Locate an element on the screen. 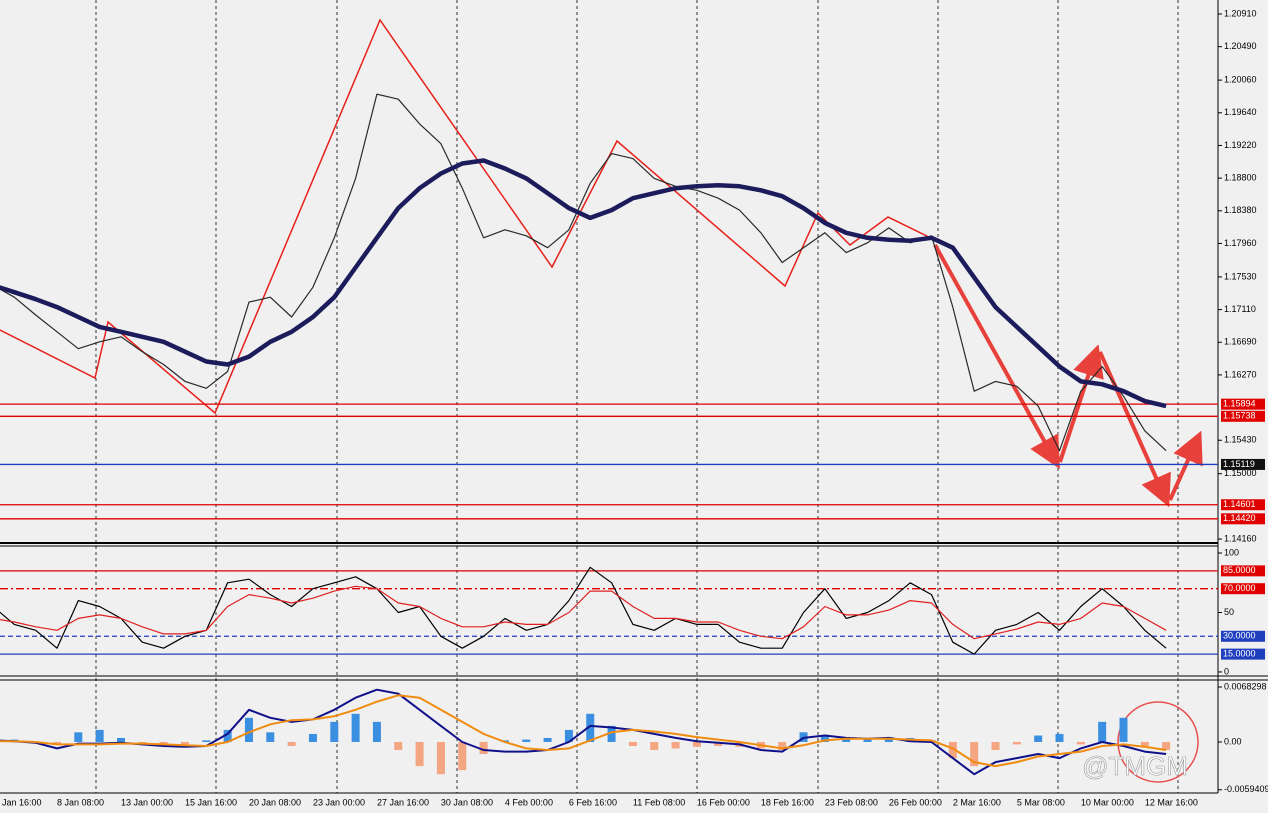 This screenshot has width=1268, height=813. watermark: @TMGM is located at coordinates (1135, 766).